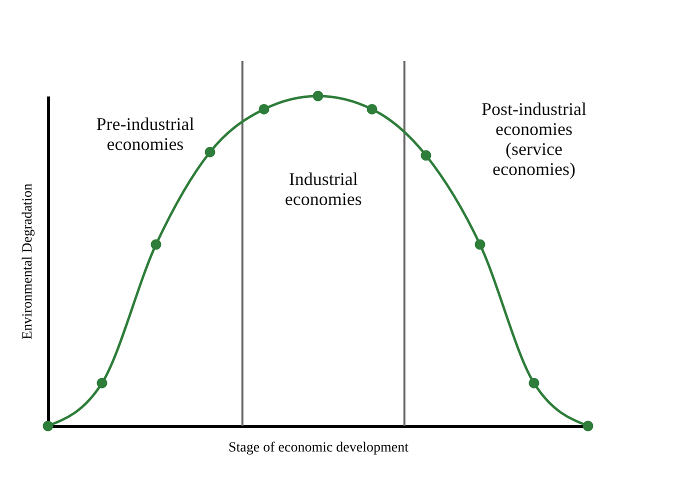 This screenshot has width=678, height=490. I want to click on annotation: Pre-industrial economies, so click(145, 134).